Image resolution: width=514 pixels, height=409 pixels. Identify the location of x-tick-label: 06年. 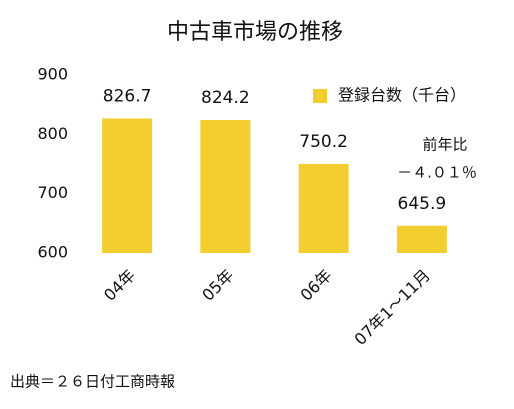
(315, 285).